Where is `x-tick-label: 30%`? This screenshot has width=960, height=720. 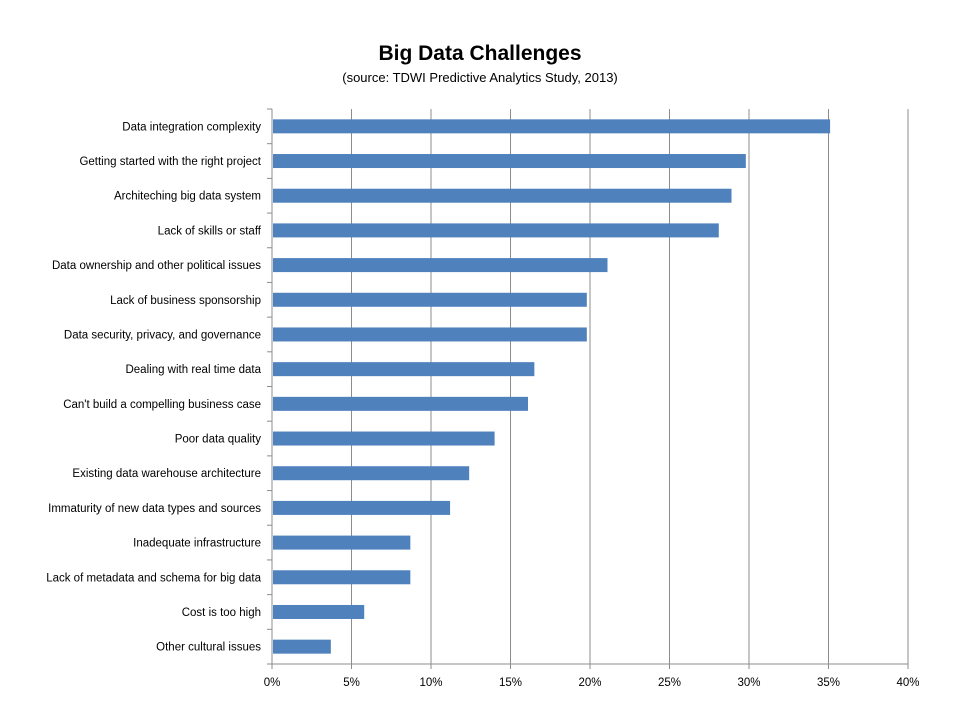 x-tick-label: 30% is located at coordinates (748, 683).